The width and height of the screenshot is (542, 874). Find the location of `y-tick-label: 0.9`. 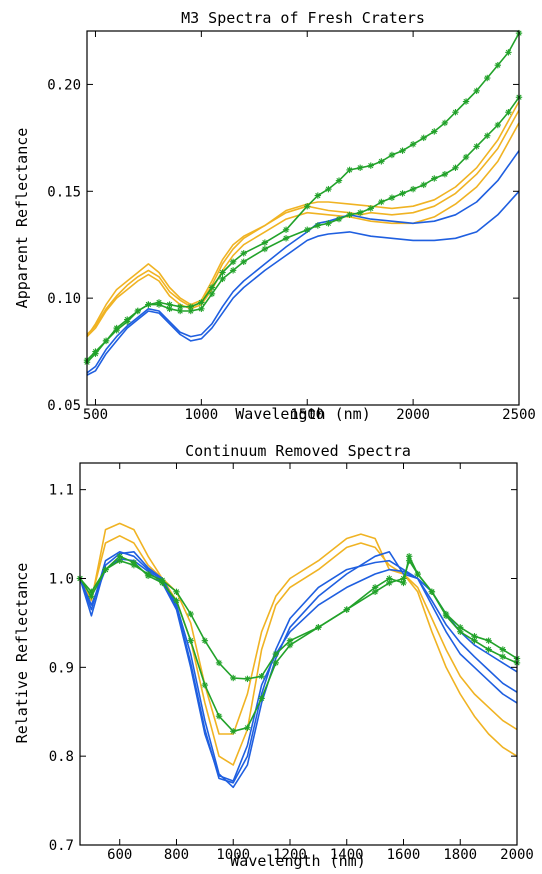

y-tick-label: 0.9 is located at coordinates (61, 668).